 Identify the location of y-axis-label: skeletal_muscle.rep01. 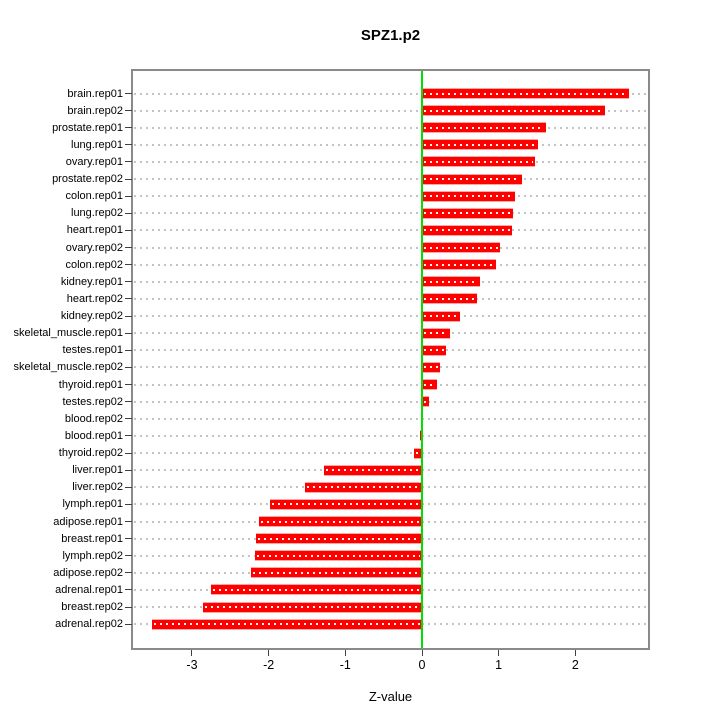
(68, 333).